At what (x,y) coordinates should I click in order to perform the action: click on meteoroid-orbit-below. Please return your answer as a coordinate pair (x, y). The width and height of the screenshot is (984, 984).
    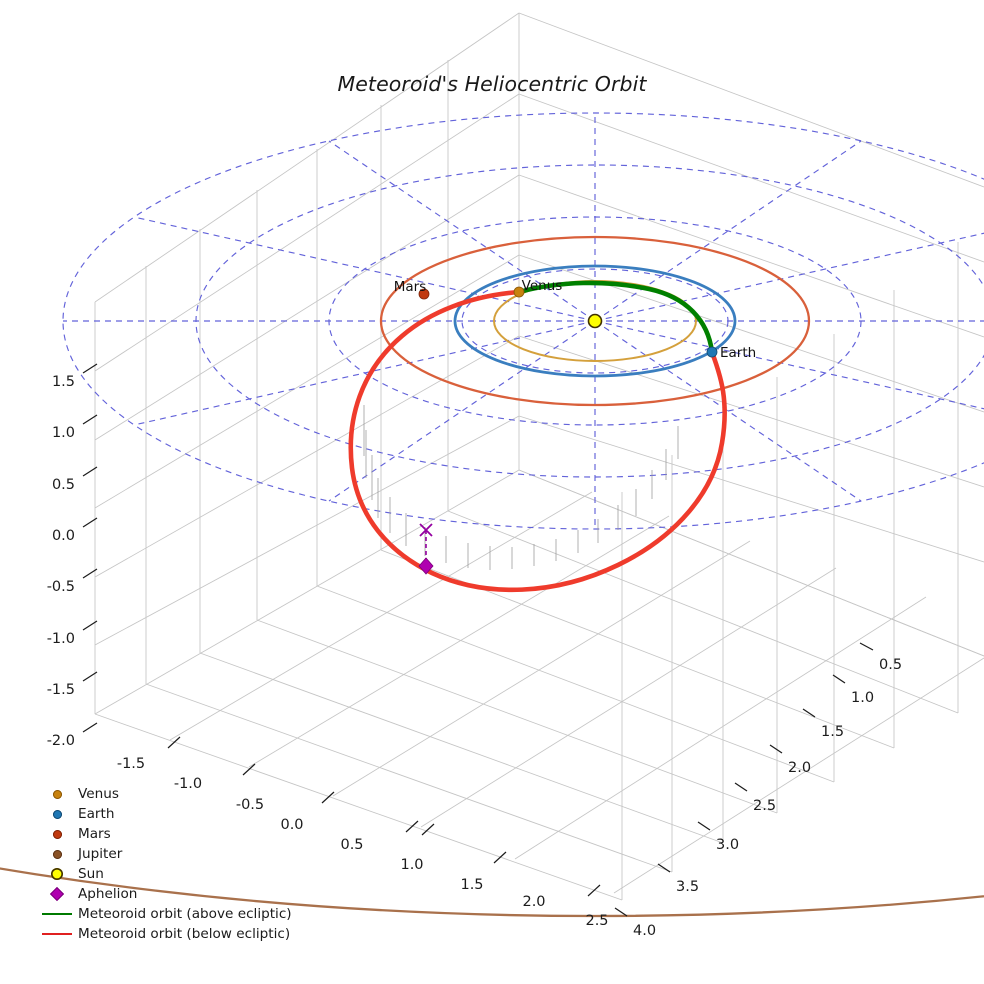
    Looking at the image, I should click on (537, 441).